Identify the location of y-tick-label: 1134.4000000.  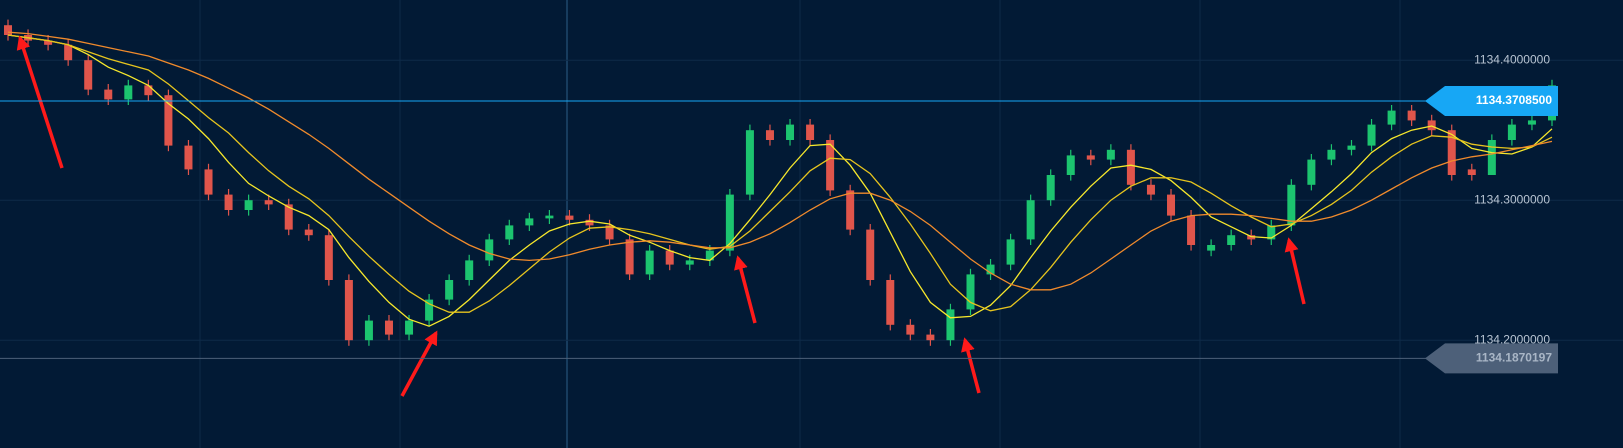
(1512, 59).